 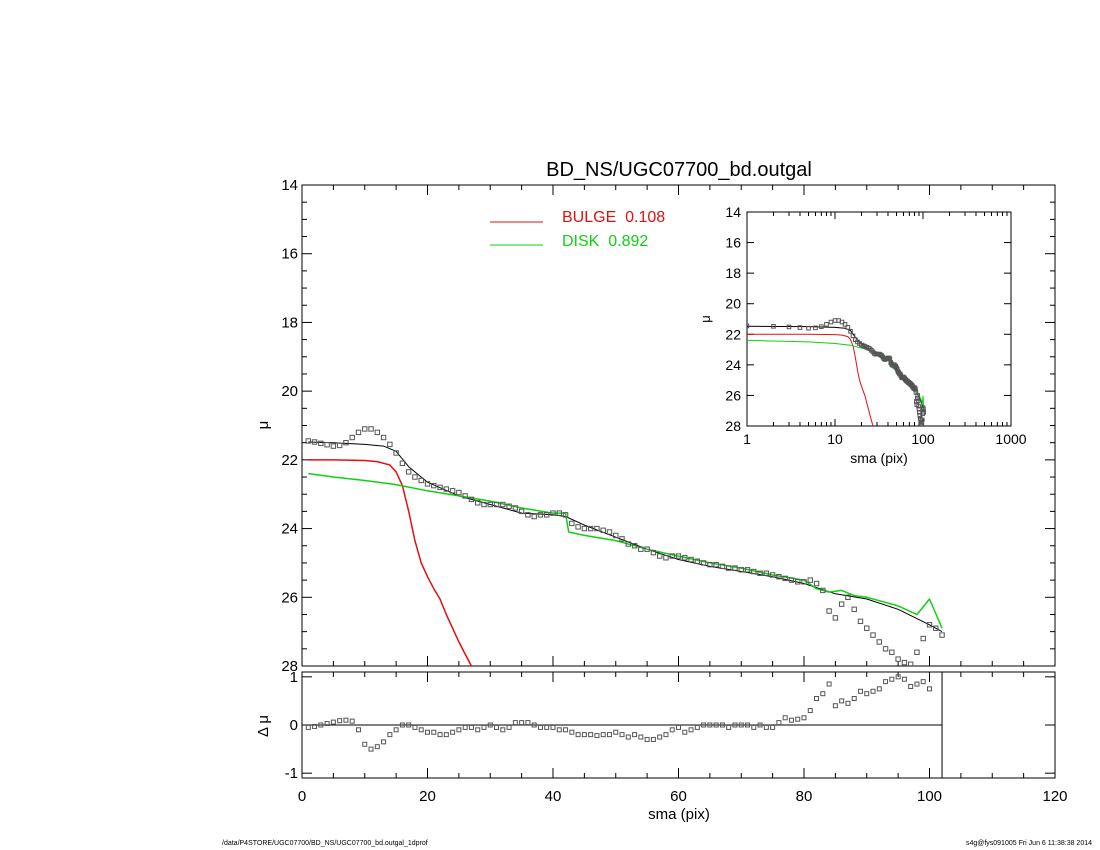 I want to click on bulge-line, so click(x=390, y=562).